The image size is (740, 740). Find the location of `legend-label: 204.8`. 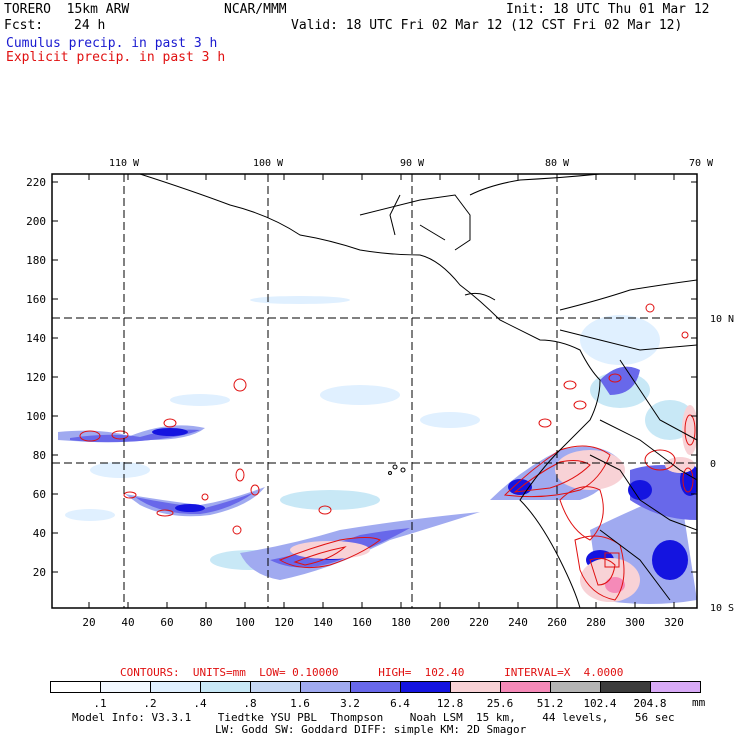

legend-label: 204.8 is located at coordinates (650, 703).